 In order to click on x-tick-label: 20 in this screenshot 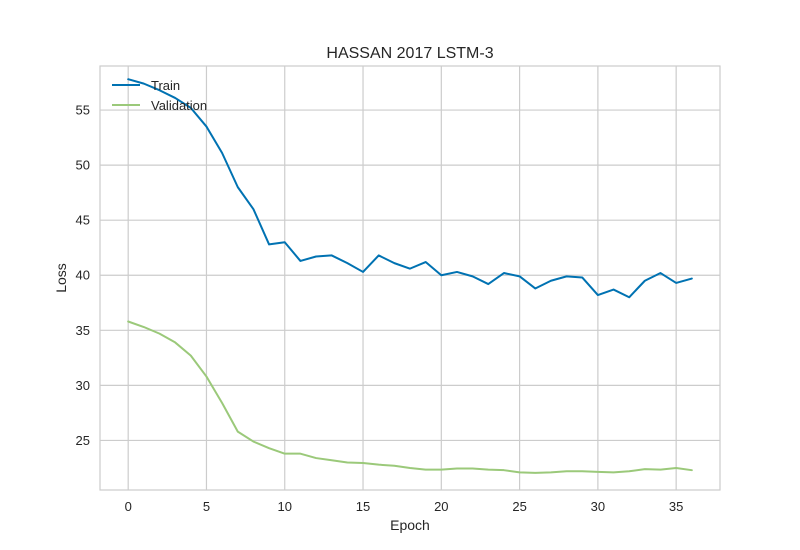, I will do `click(441, 506)`.